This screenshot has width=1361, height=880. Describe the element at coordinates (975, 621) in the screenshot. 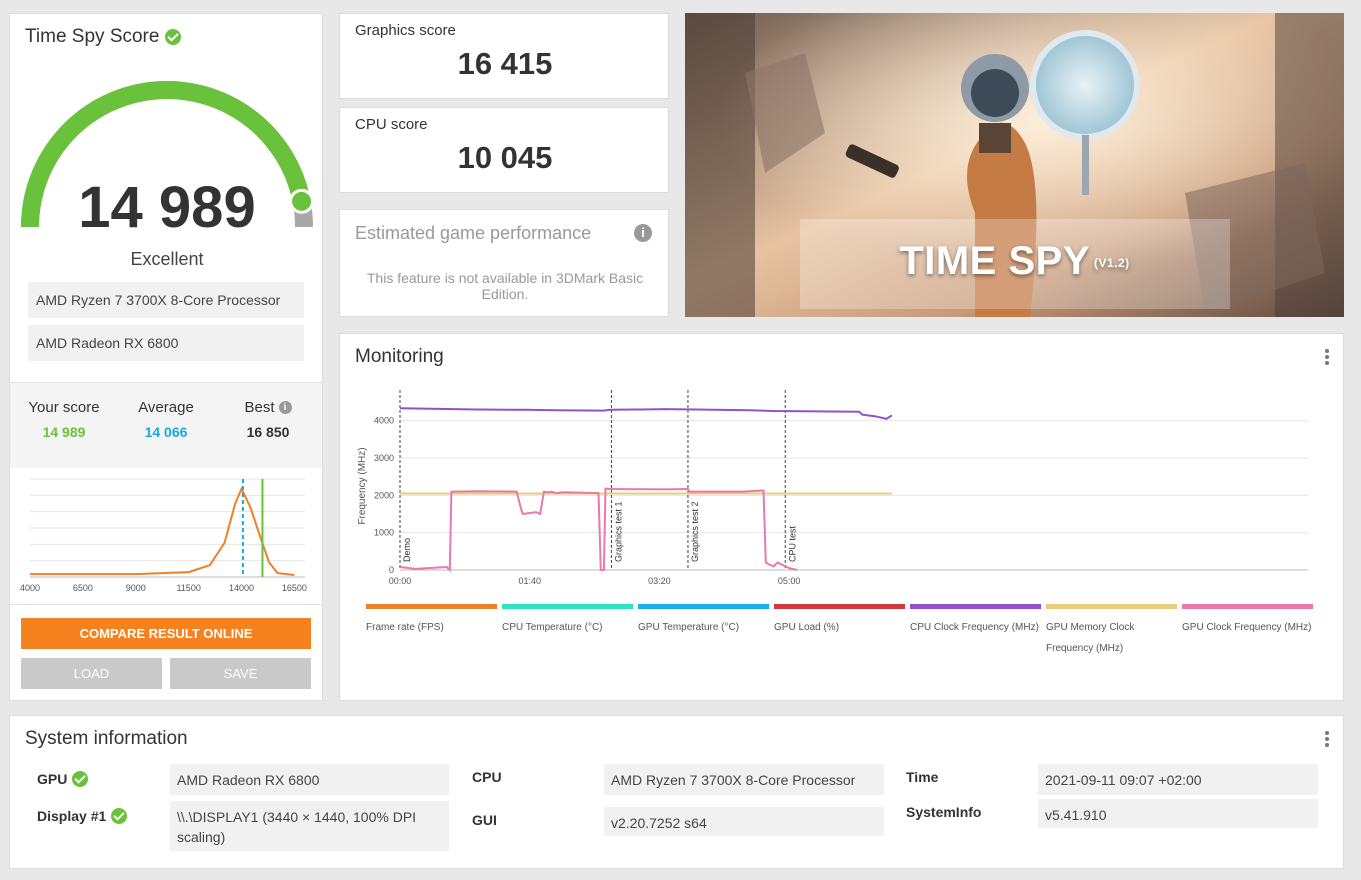

I see `legend-item: CPU Clock Frequency (MHz)` at that location.